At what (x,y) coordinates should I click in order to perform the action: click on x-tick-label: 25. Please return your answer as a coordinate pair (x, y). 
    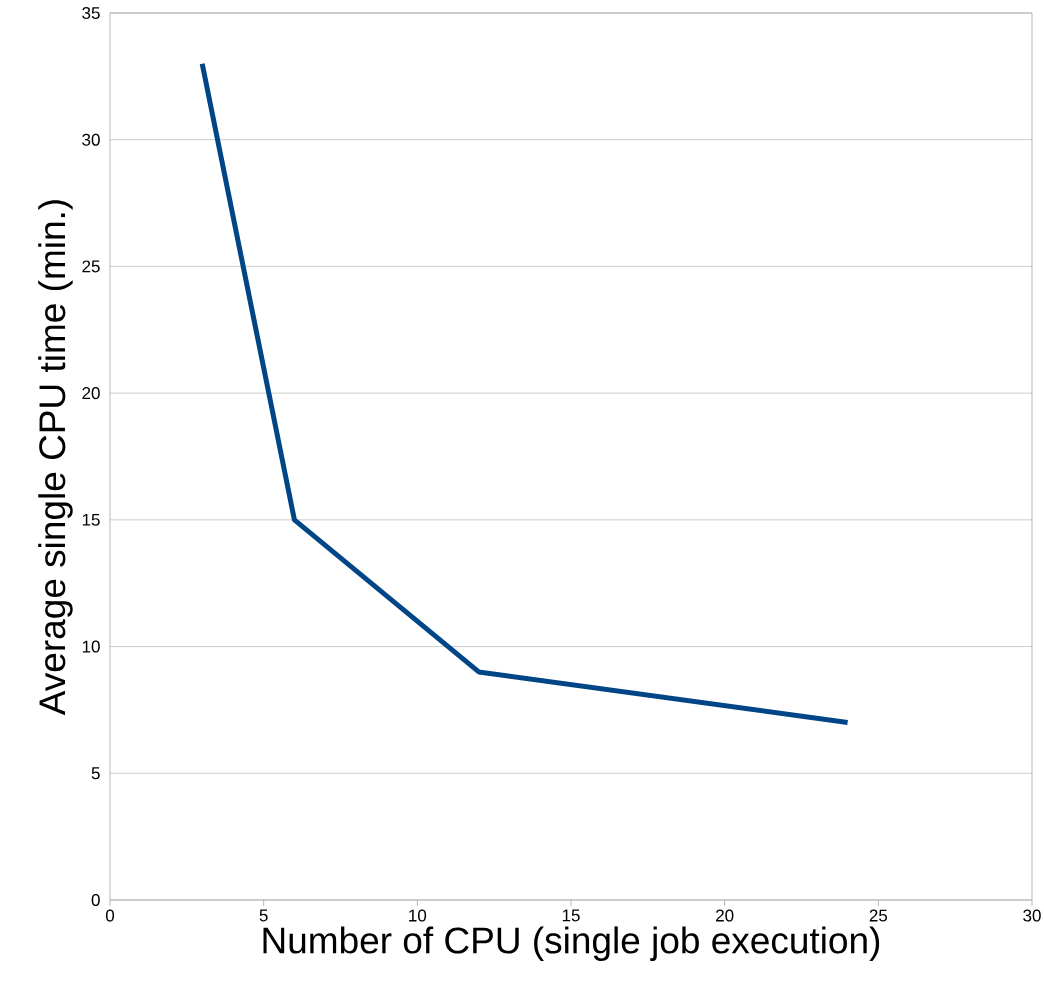
    Looking at the image, I should click on (878, 915).